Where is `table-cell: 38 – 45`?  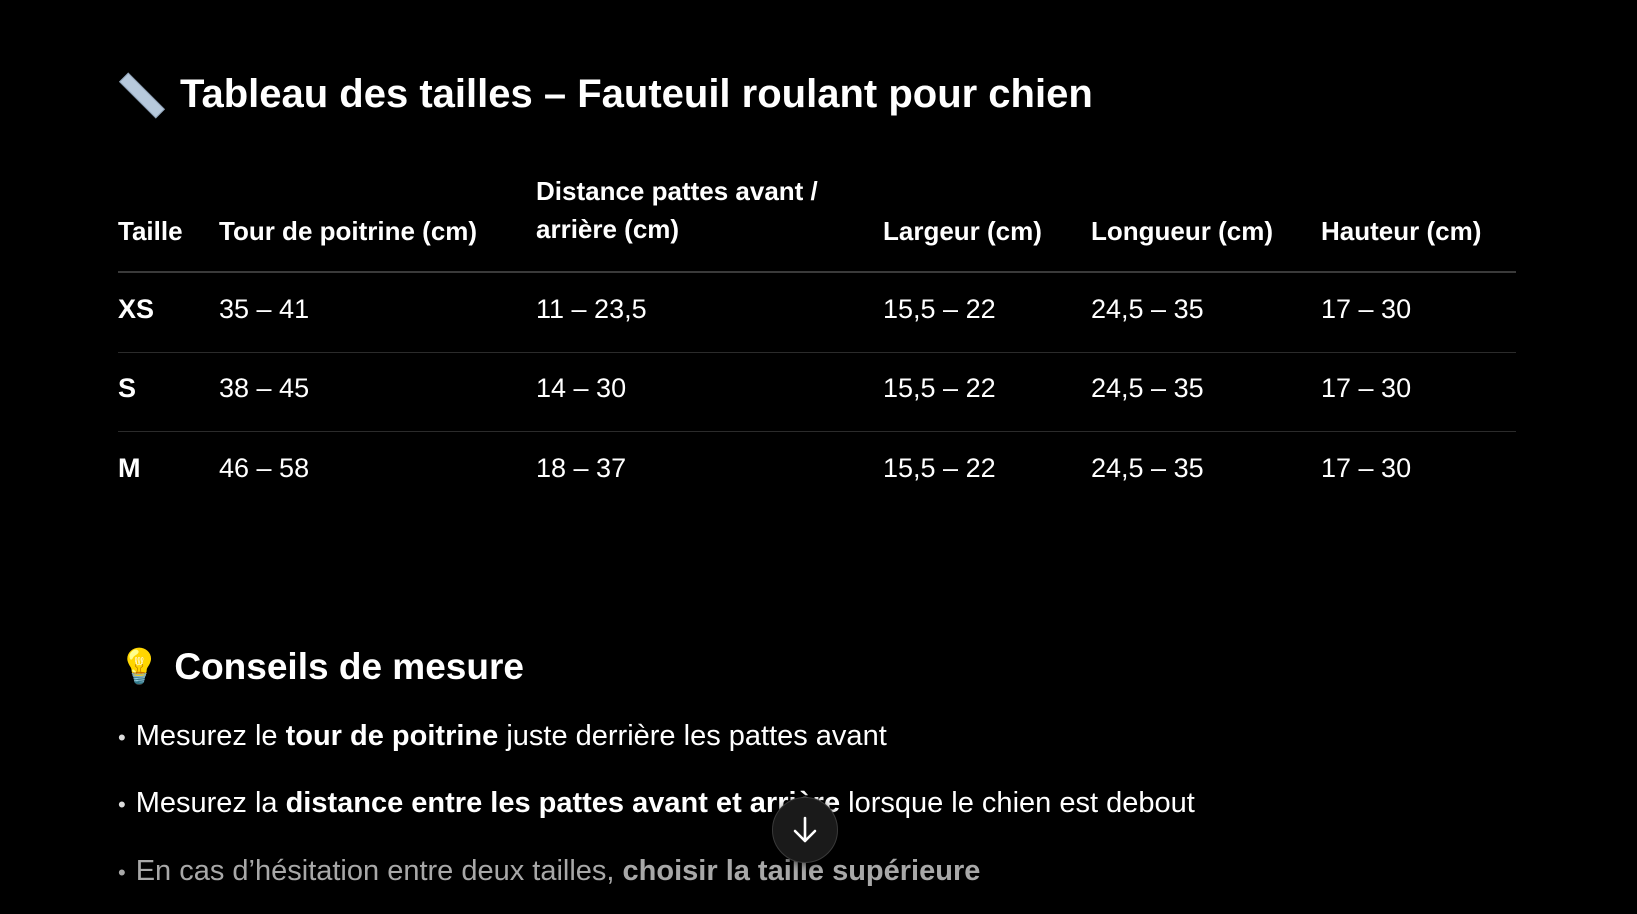
table-cell: 38 – 45 is located at coordinates (264, 388).